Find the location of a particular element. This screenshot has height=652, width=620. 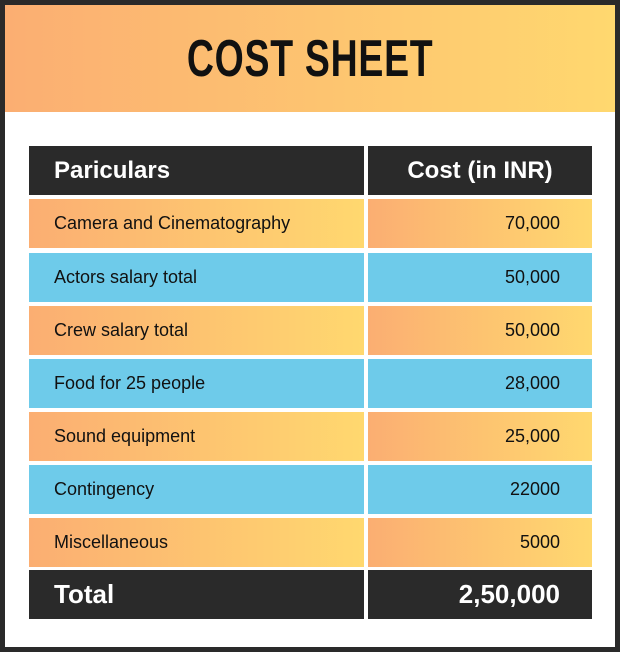

header-particulars: Pariculars is located at coordinates (196, 170).